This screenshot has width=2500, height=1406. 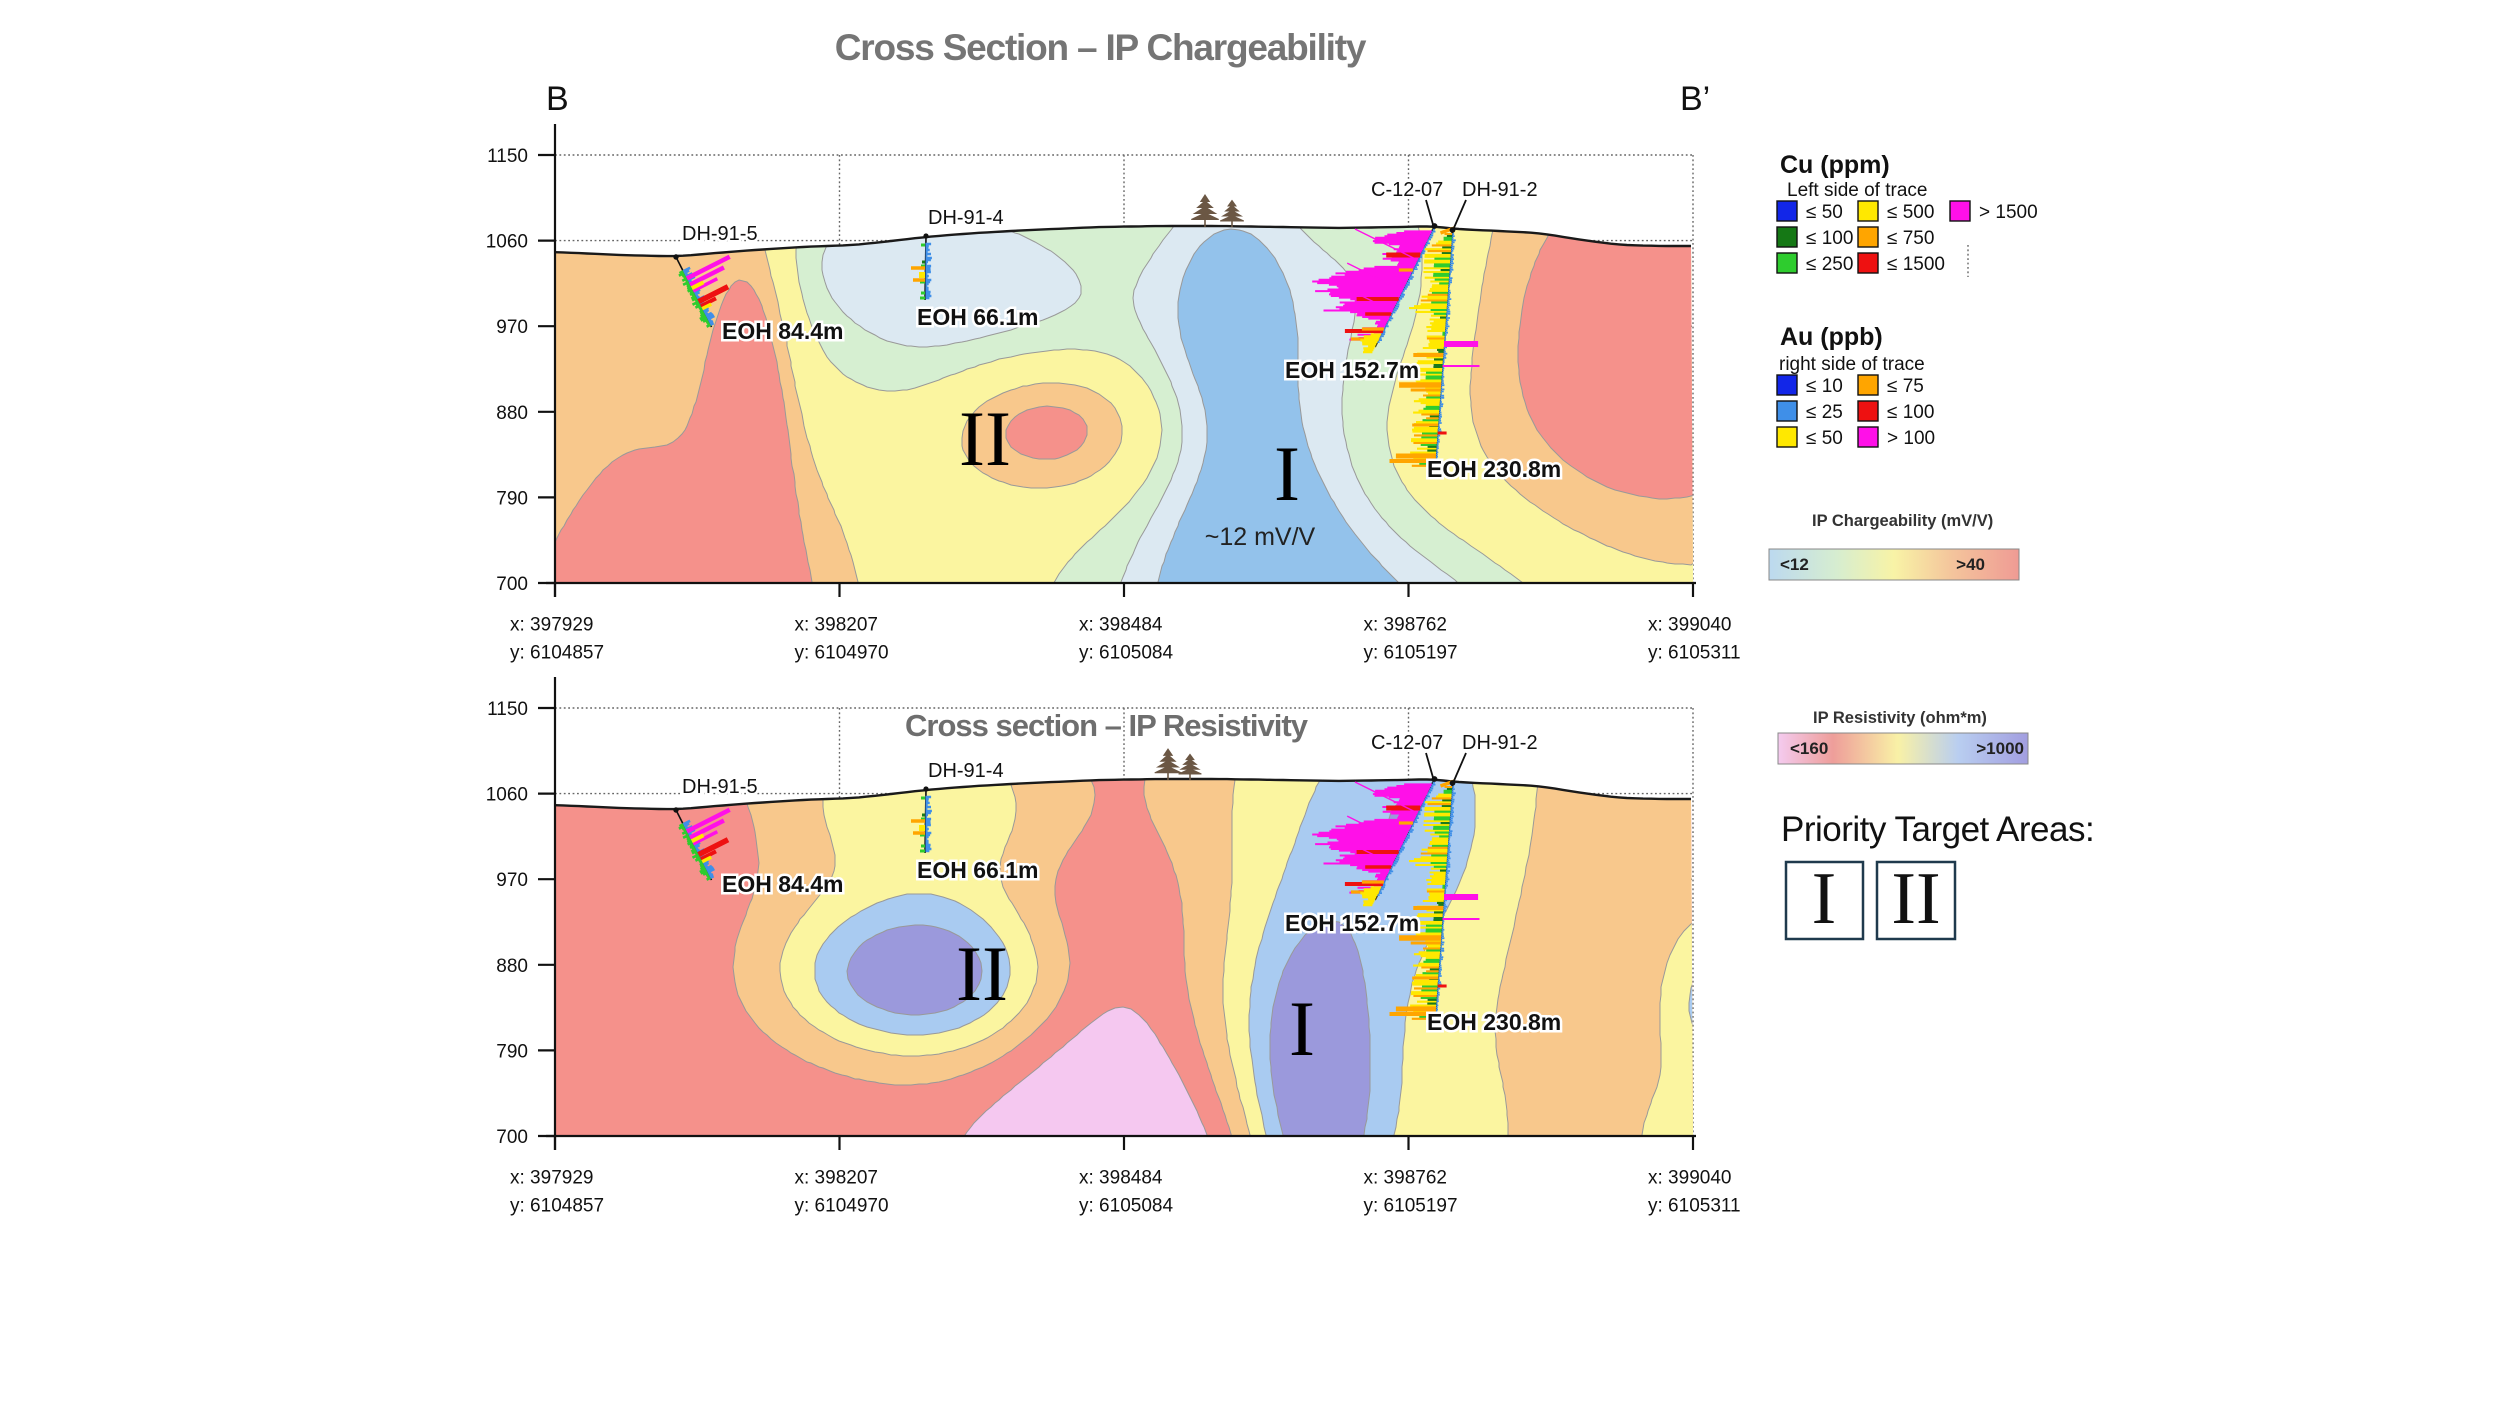 I want to click on svg-text: > 100, so click(x=1911, y=438).